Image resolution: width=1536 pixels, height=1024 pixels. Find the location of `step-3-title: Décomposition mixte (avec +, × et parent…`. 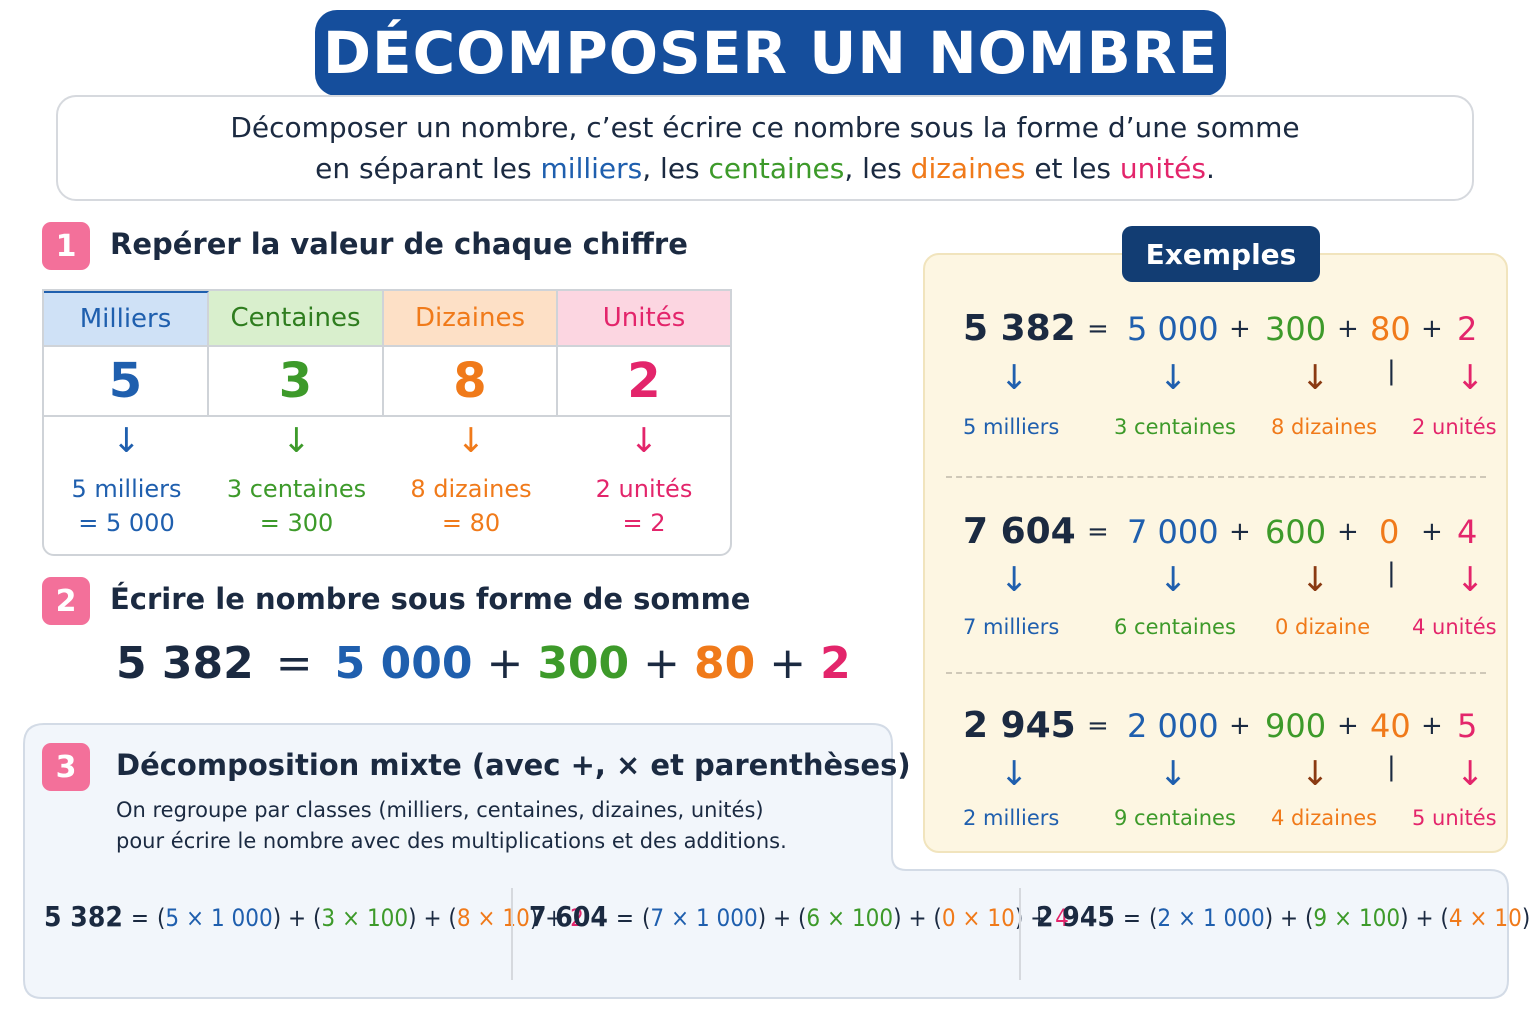

step-3-title: Décomposition mixte (avec +, × et parent… is located at coordinates (513, 765).